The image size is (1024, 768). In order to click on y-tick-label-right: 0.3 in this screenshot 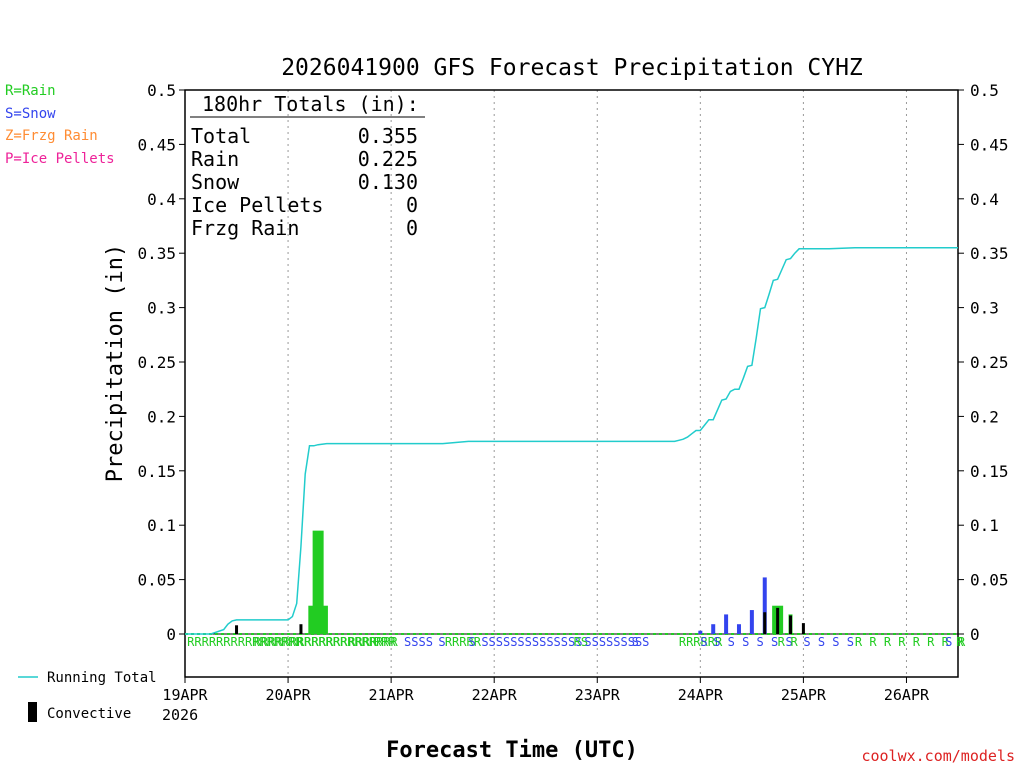, I will do `click(984, 308)`.